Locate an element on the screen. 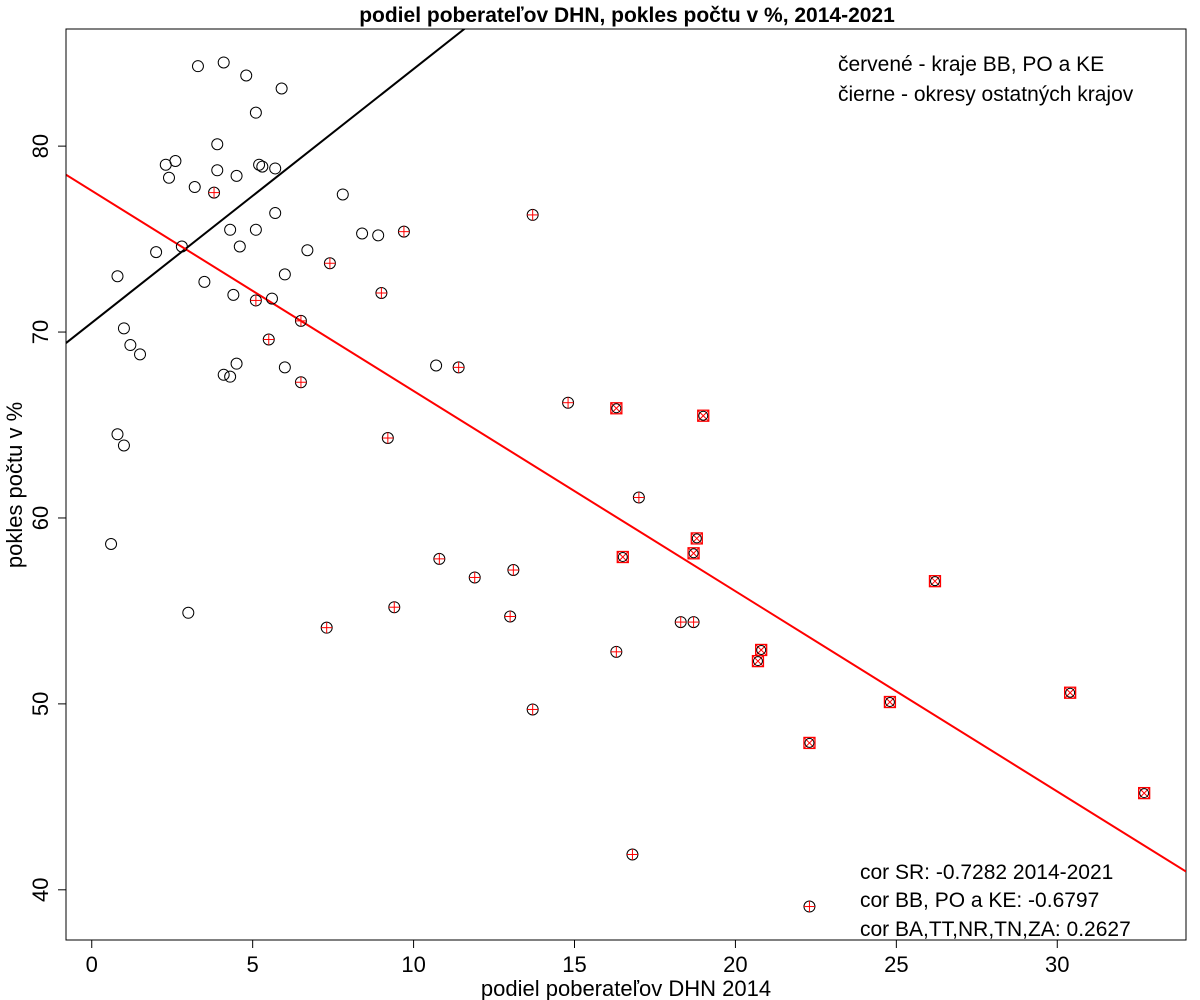  x-tick-label: 20 is located at coordinates (735, 964).